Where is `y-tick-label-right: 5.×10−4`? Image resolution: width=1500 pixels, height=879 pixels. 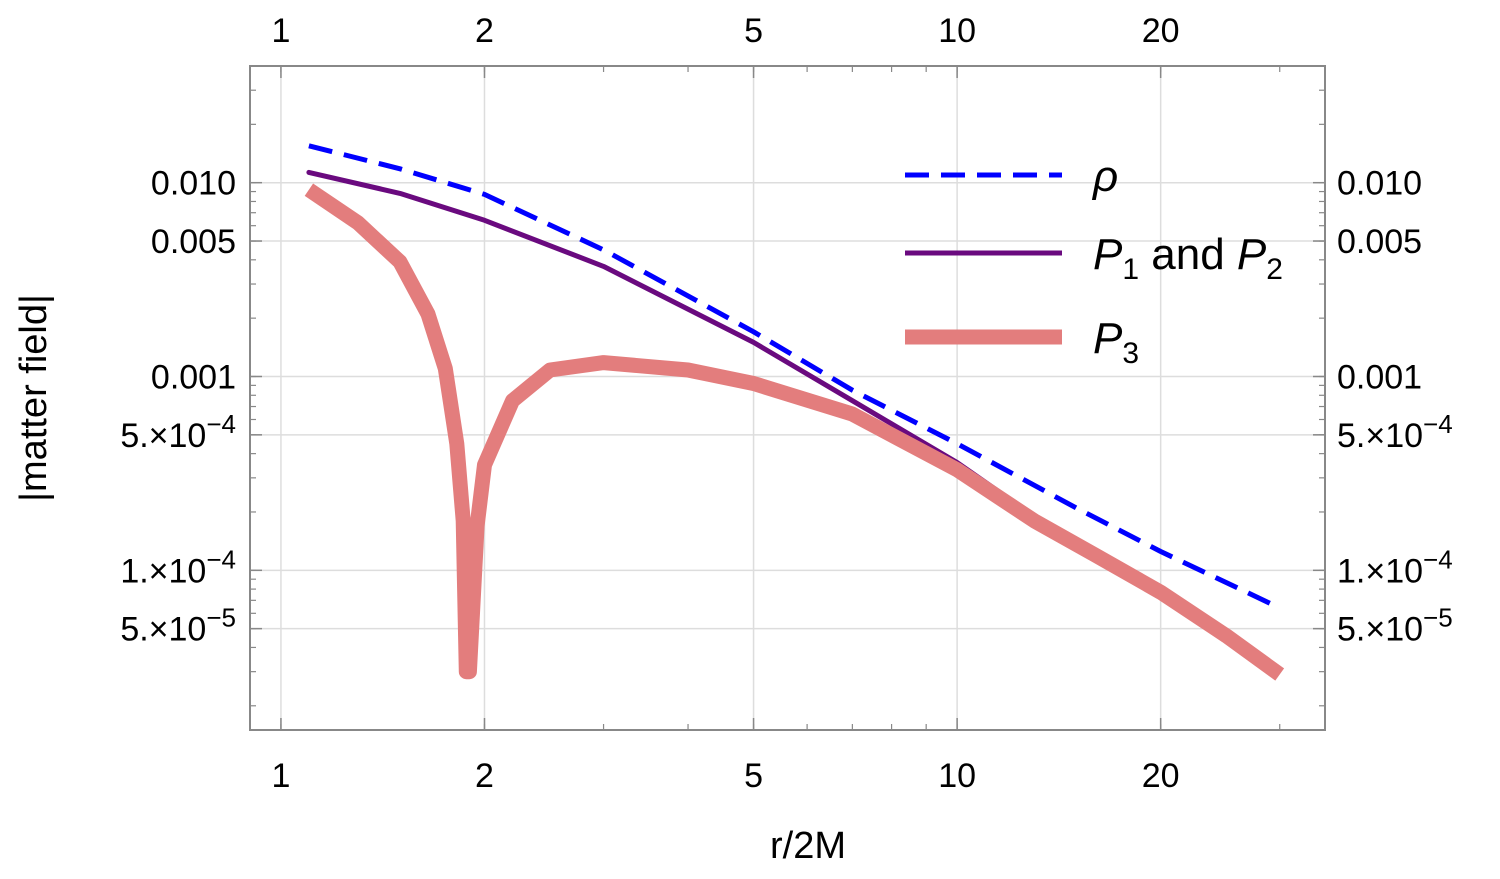
y-tick-label-right: 5.×10−4 is located at coordinates (1395, 432).